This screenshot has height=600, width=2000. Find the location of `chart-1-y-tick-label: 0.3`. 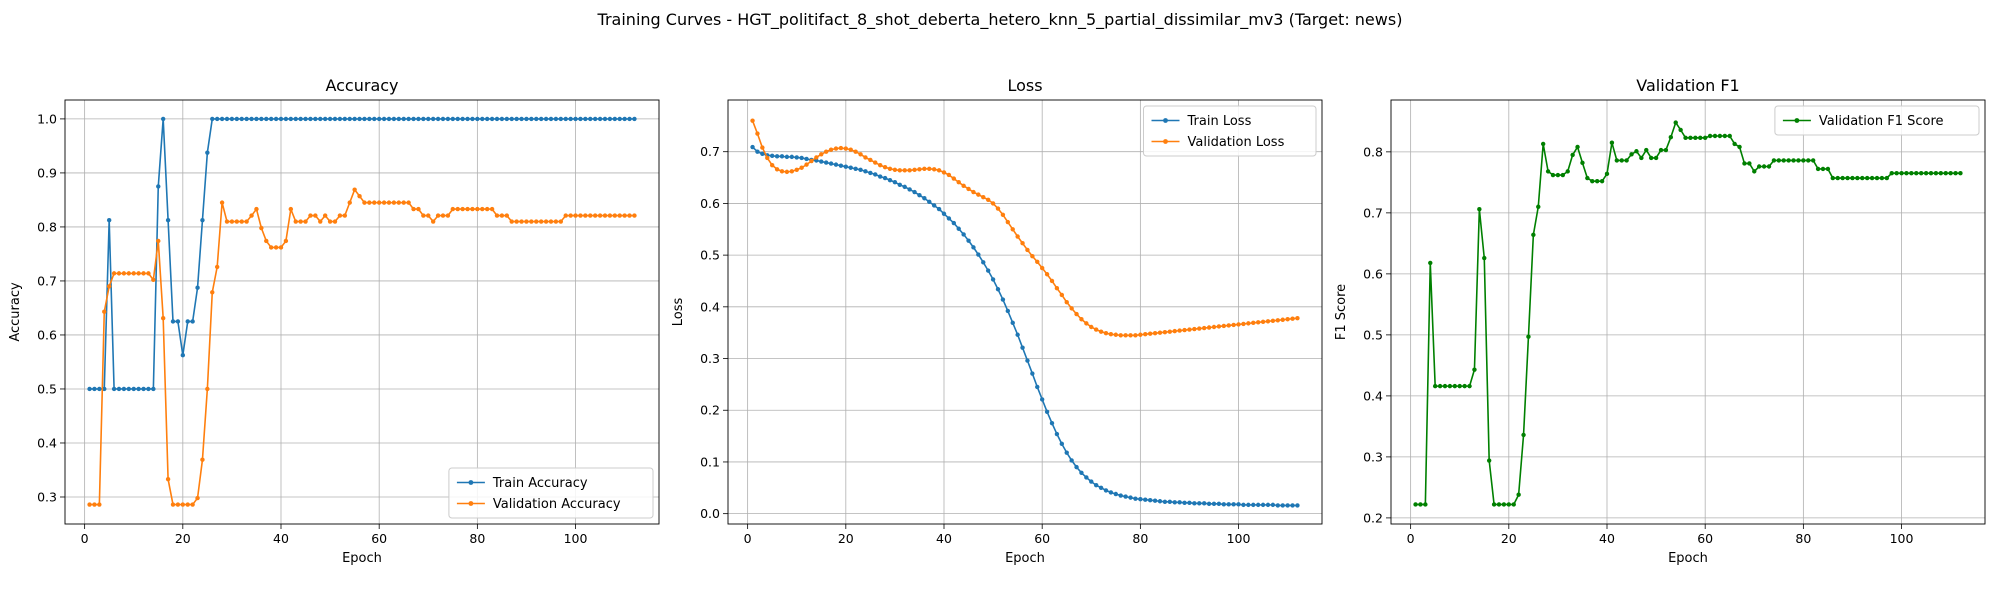

chart-1-y-tick-label: 0.3 is located at coordinates (47, 496).